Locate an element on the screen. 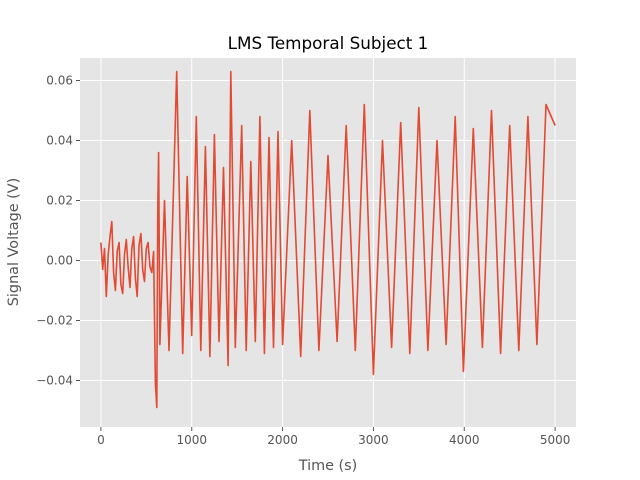  x-tick-label: 0 is located at coordinates (101, 440).